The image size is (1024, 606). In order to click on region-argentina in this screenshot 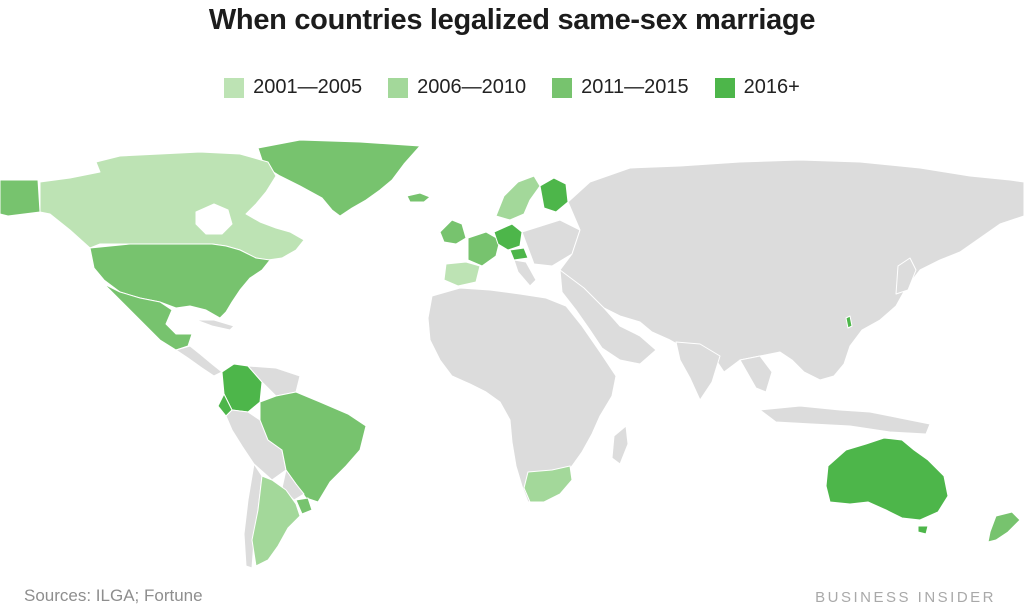, I will do `click(276, 521)`.